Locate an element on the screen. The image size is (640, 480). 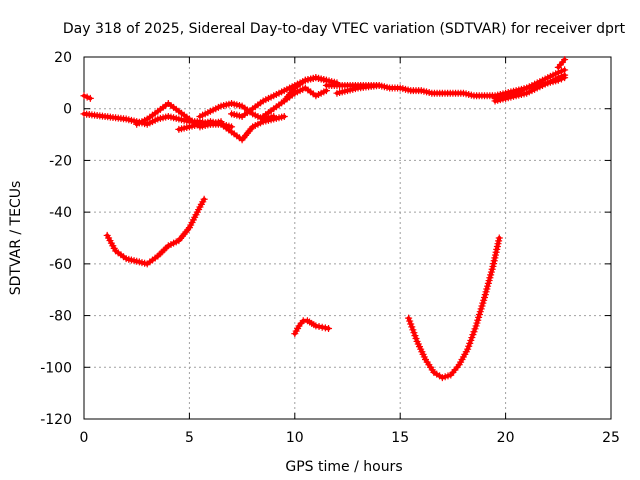
x-tick-label: 5 is located at coordinates (189, 438).